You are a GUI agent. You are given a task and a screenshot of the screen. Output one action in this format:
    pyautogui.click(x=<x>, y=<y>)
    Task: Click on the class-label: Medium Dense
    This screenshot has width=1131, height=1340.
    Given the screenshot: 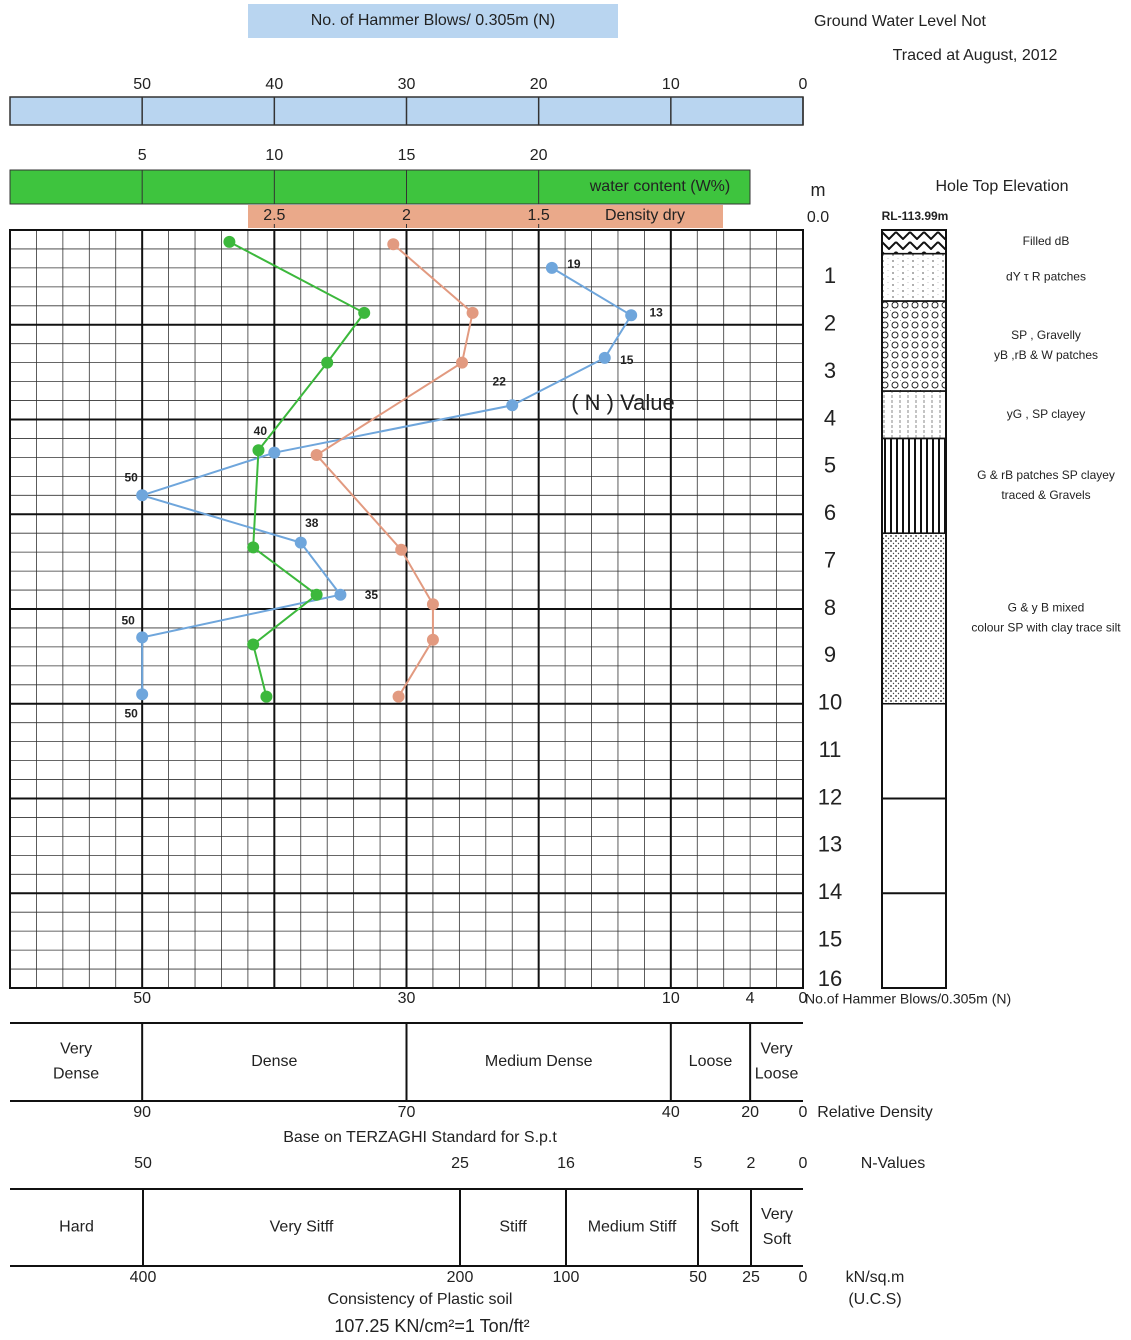 What is the action you would take?
    pyautogui.click(x=539, y=1061)
    